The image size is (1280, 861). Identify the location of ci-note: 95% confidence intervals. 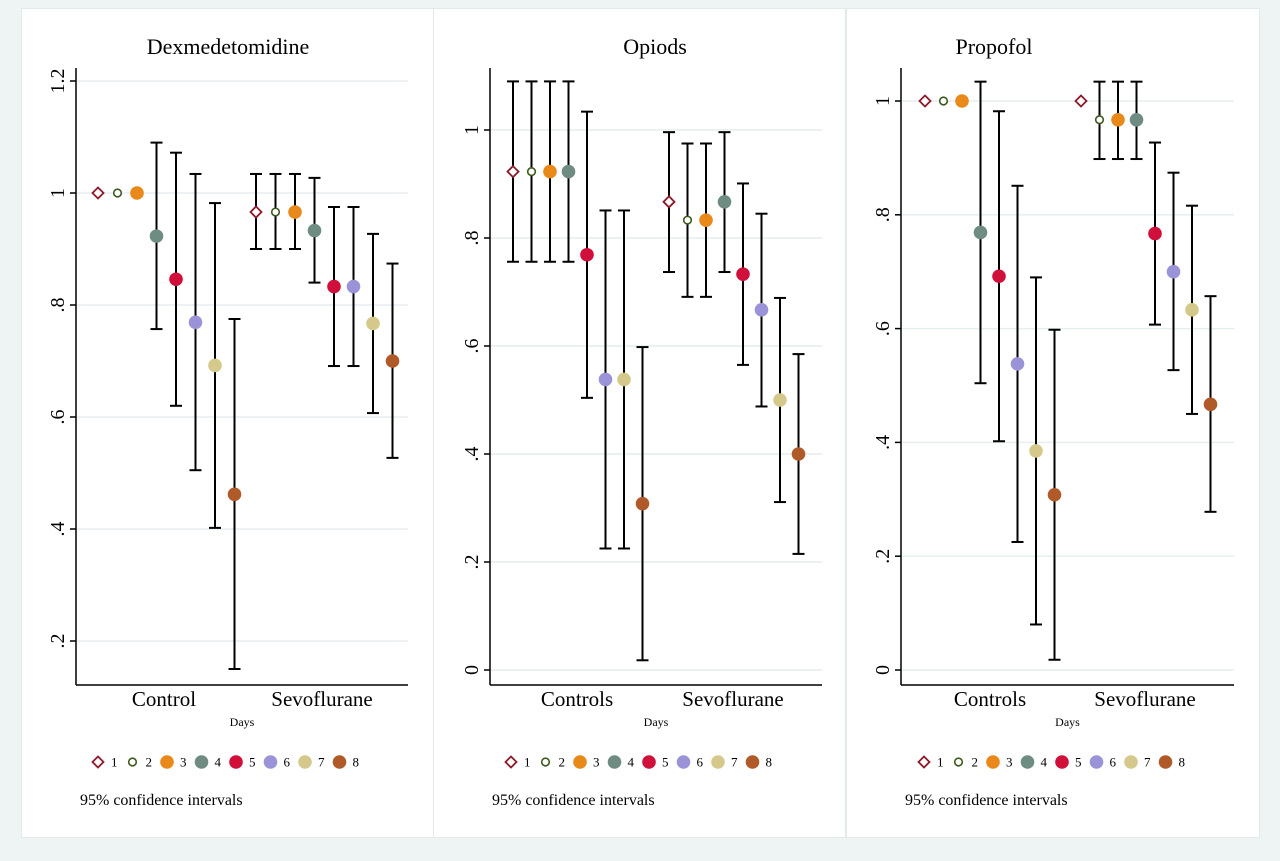
(161, 800).